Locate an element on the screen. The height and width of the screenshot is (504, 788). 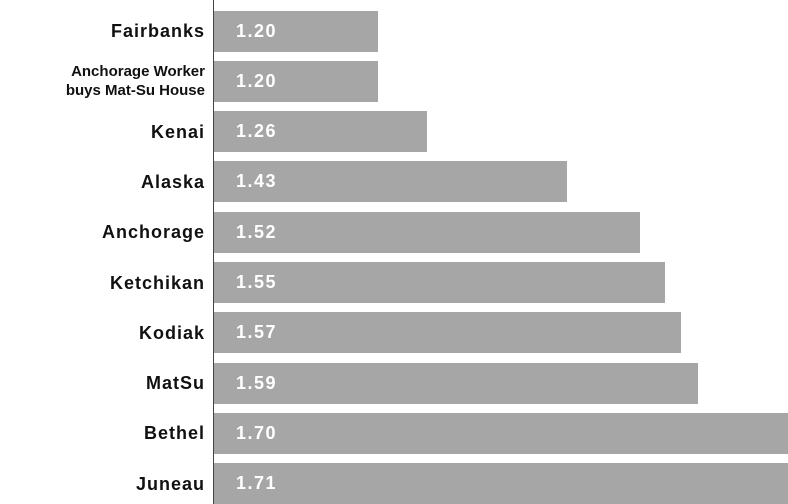
category-label: Bethel is located at coordinates (174, 433).